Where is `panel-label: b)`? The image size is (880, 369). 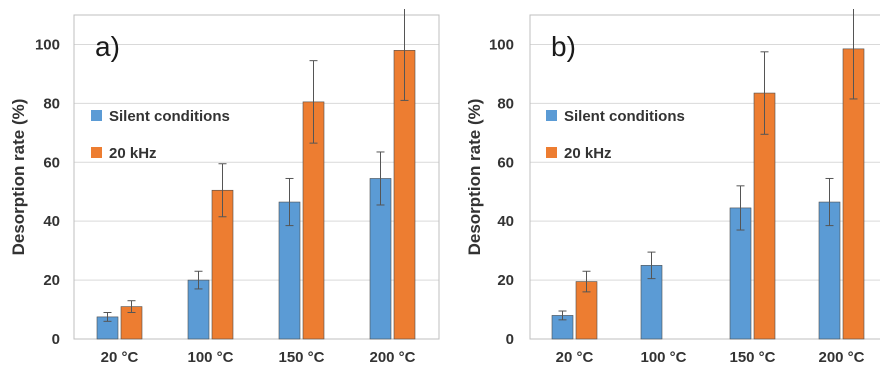
panel-label: b) is located at coordinates (563, 46).